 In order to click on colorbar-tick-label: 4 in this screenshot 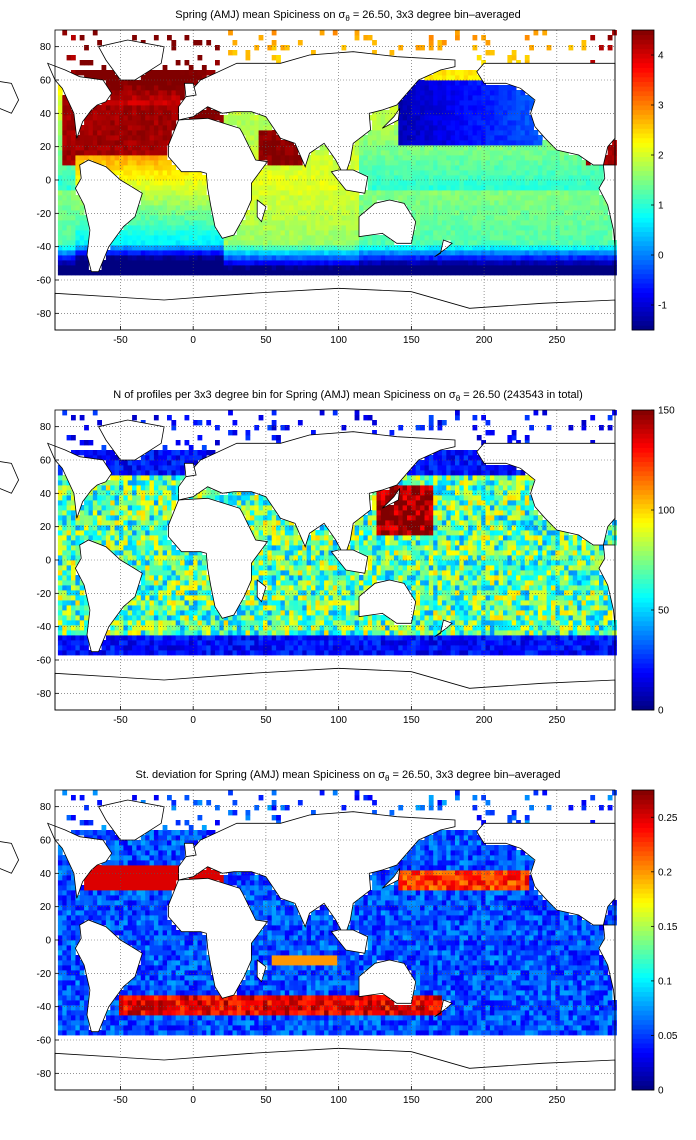, I will do `click(661, 56)`.